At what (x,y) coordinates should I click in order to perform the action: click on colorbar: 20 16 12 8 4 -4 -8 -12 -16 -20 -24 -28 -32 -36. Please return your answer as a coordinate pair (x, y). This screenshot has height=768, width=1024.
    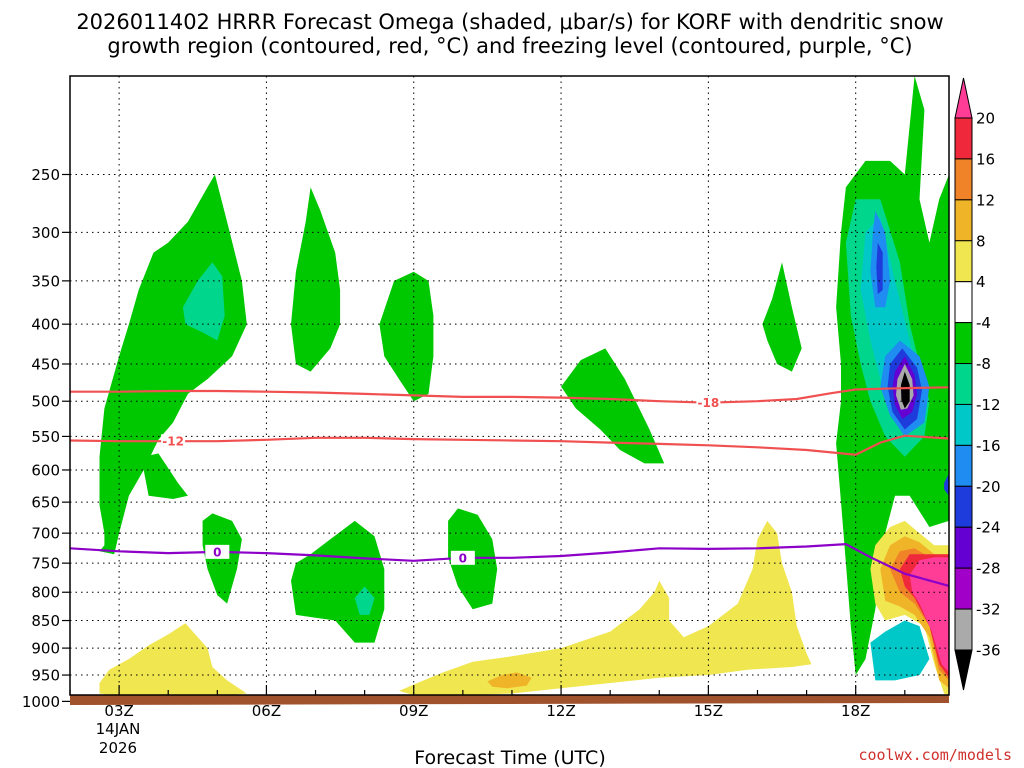
    Looking at the image, I should click on (977, 384).